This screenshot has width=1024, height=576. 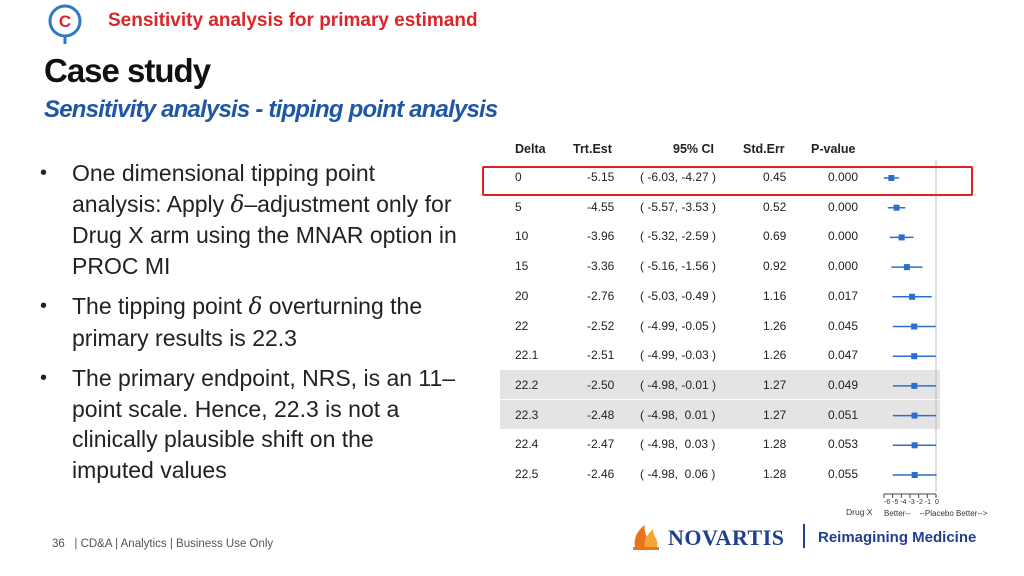 I want to click on table-row: 22.5 -2.46 ( -4.98, 0.06 ) 1.28 0.055, so click(x=720, y=473).